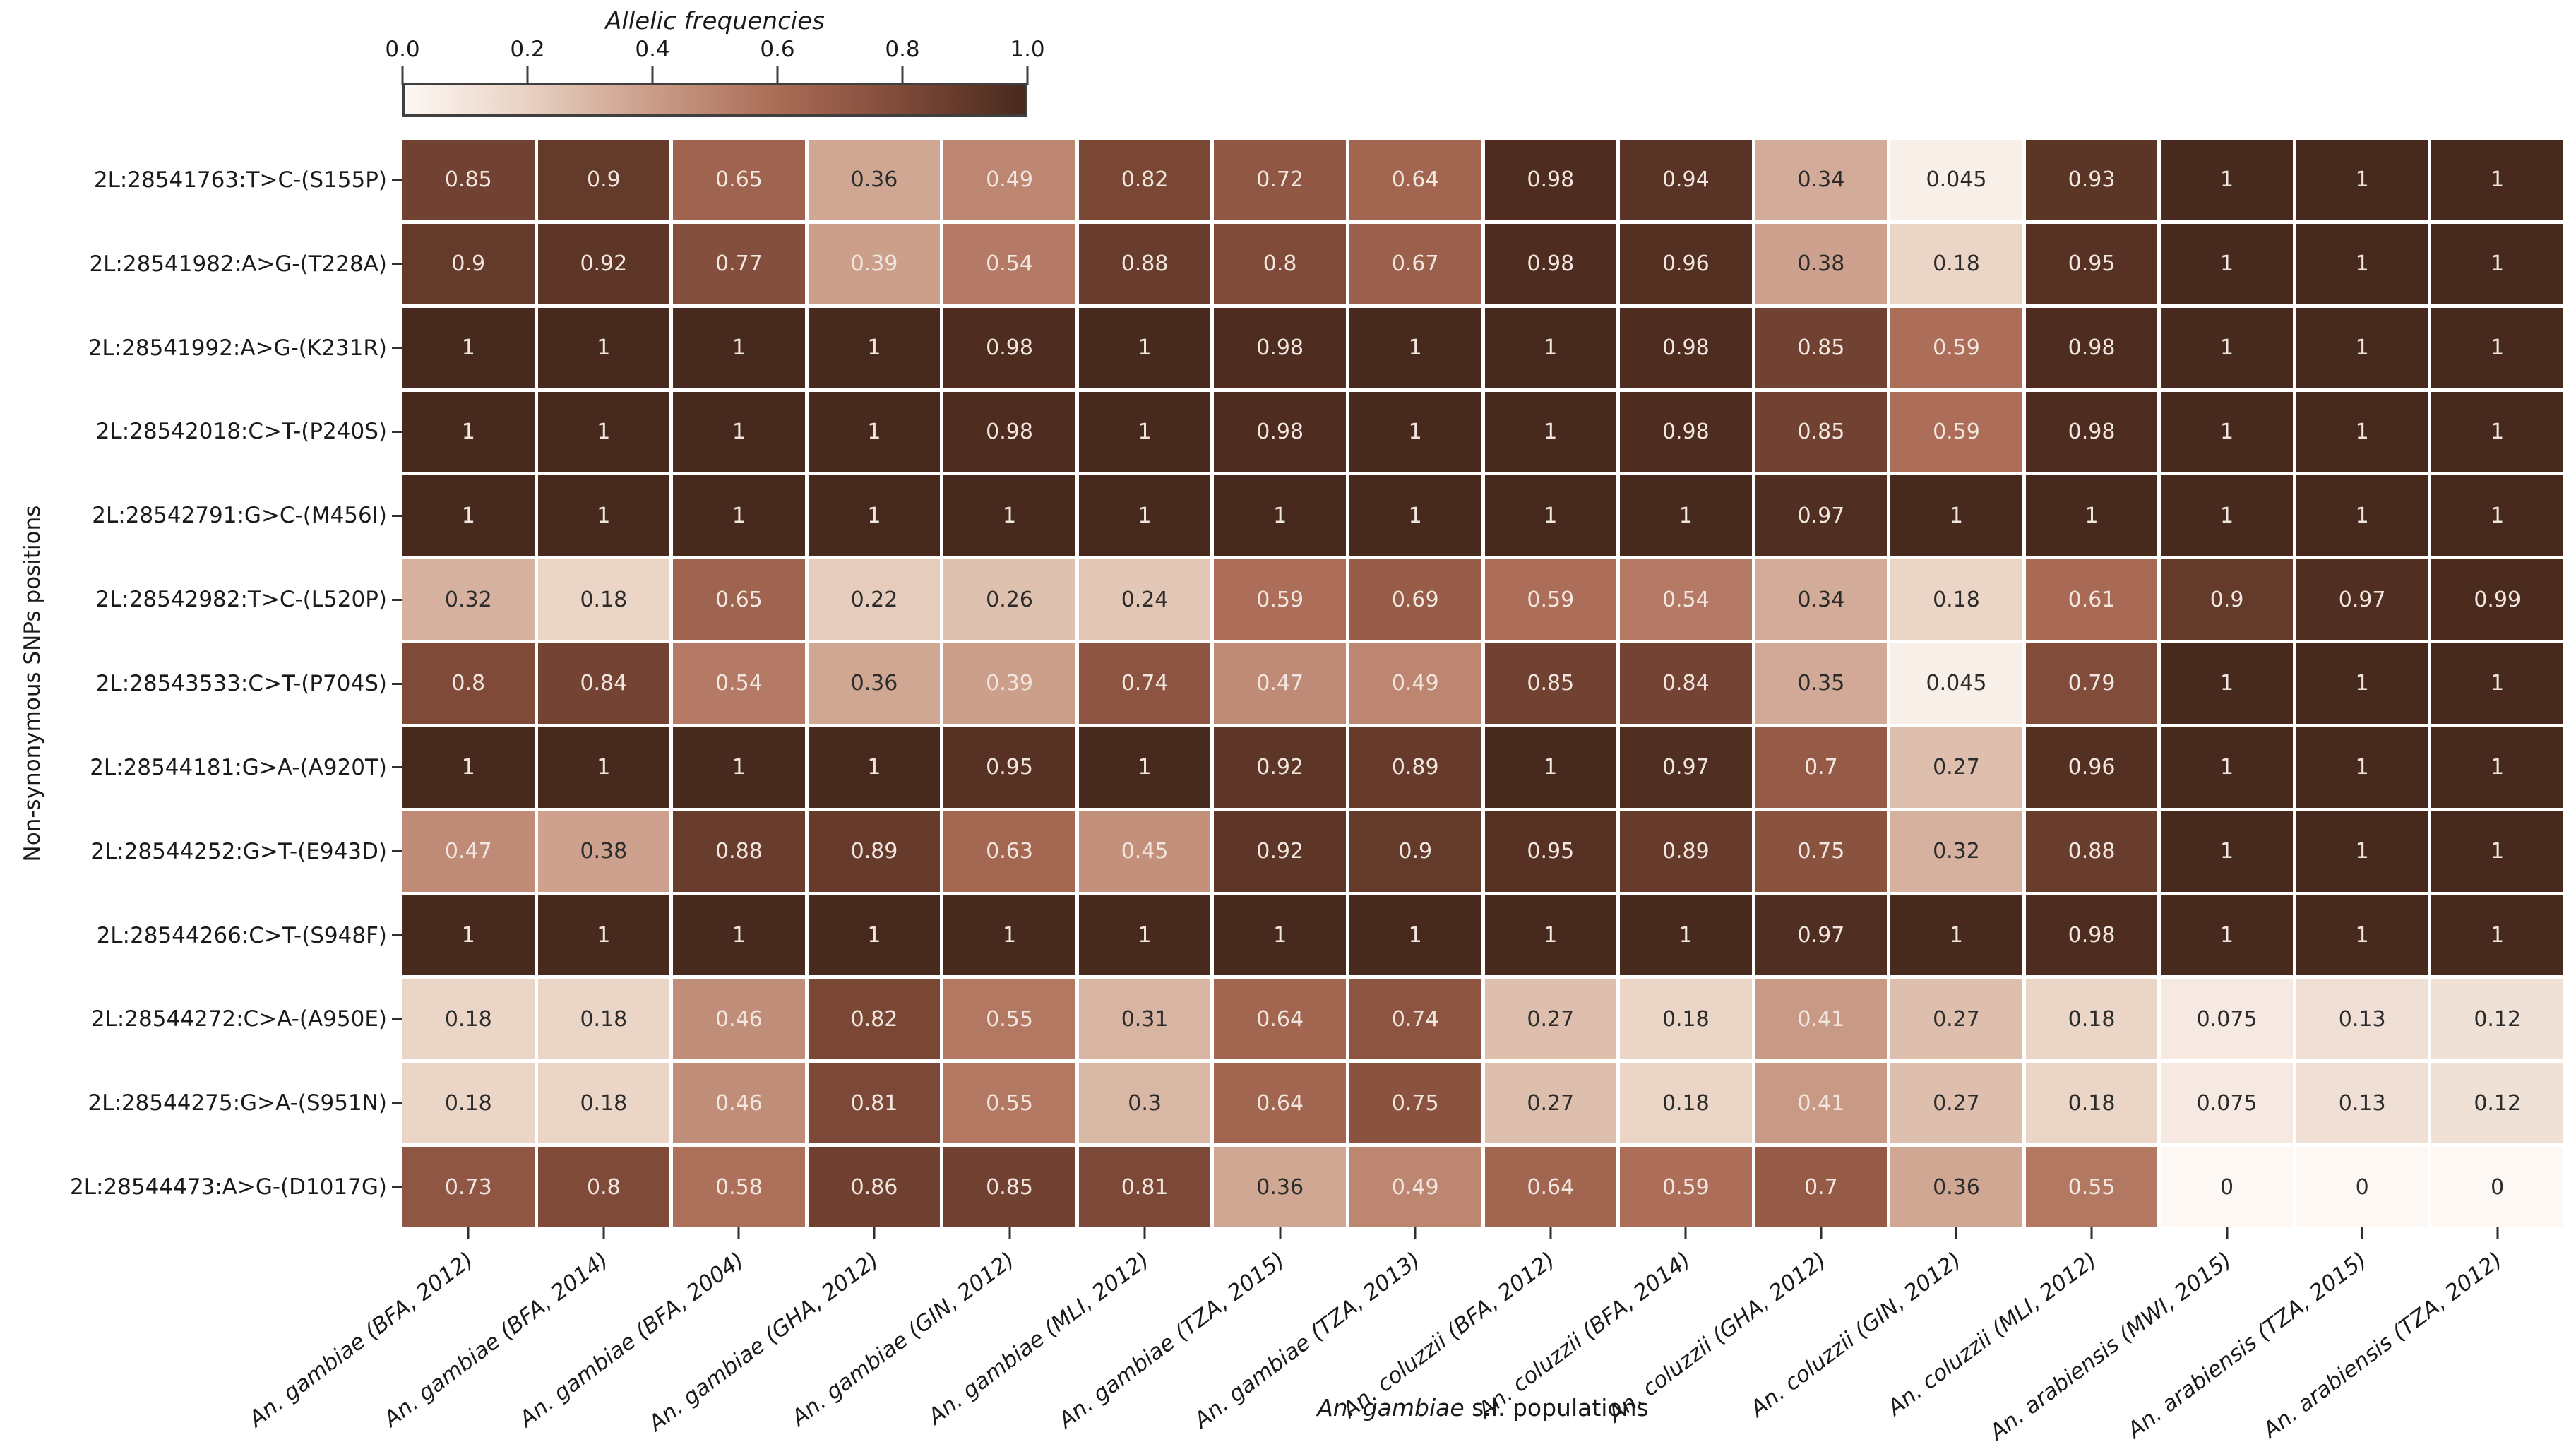 The image size is (2576, 1454). Describe the element at coordinates (241, 935) in the screenshot. I see `row-label: 2L:28544266:C>T-(S948F)` at that location.